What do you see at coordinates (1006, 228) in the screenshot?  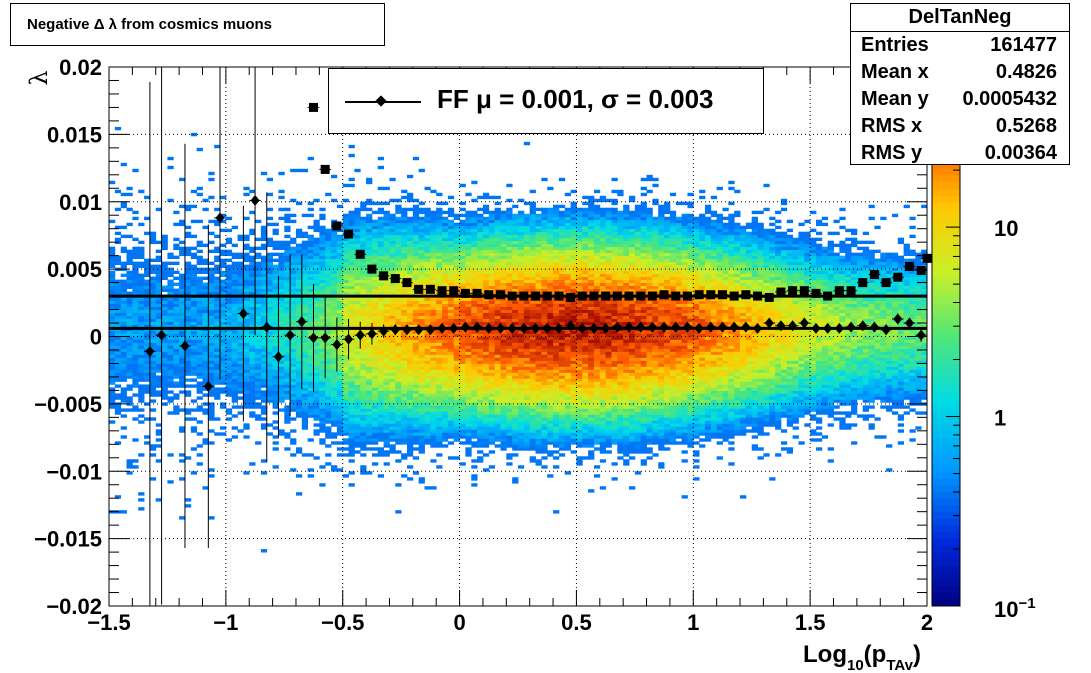 I see `color-scale-label: 10` at bounding box center [1006, 228].